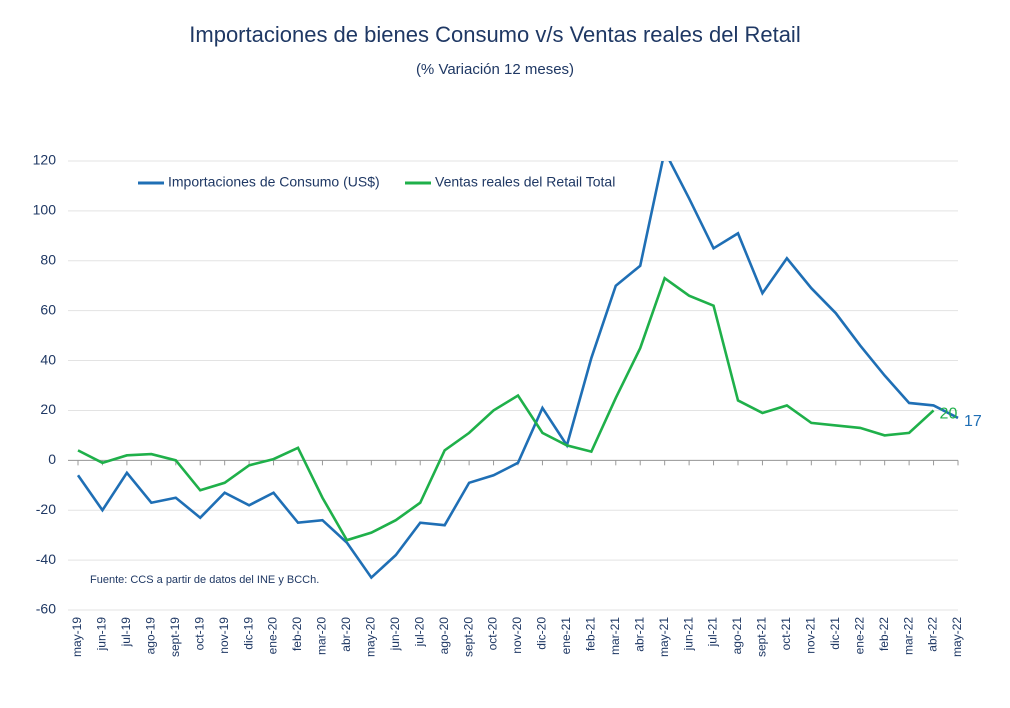  What do you see at coordinates (957, 637) in the screenshot?
I see `x-tick-label: may-22` at bounding box center [957, 637].